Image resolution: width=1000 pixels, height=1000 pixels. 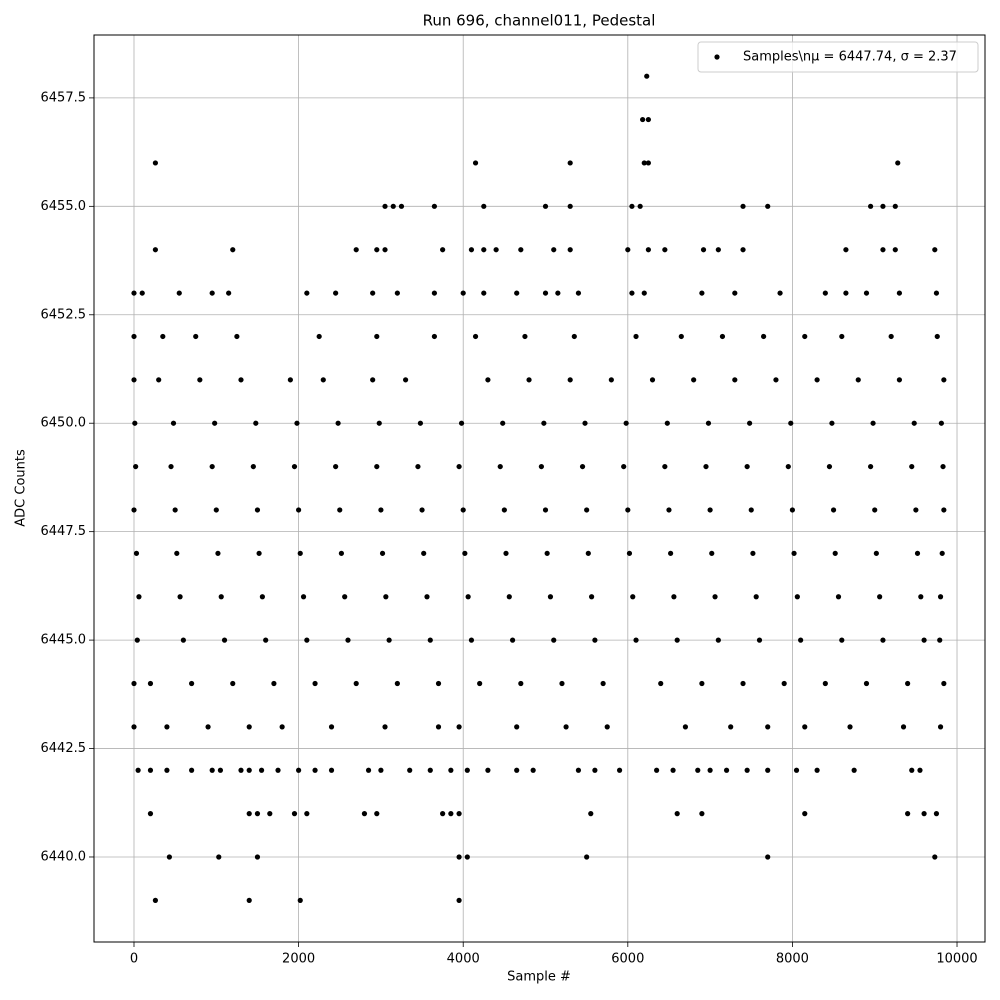 What do you see at coordinates (850, 57) in the screenshot?
I see `legend-label: Samples\nμ = 6447.74, σ = 2.37` at bounding box center [850, 57].